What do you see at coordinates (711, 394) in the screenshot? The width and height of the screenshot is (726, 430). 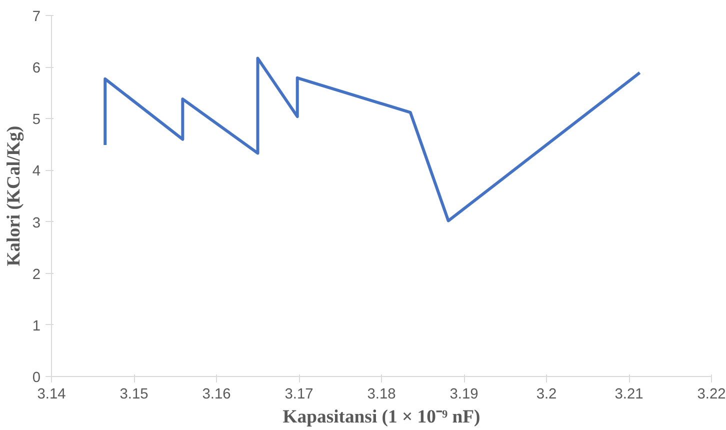 I see `x-tick-label: 3.22` at bounding box center [711, 394].